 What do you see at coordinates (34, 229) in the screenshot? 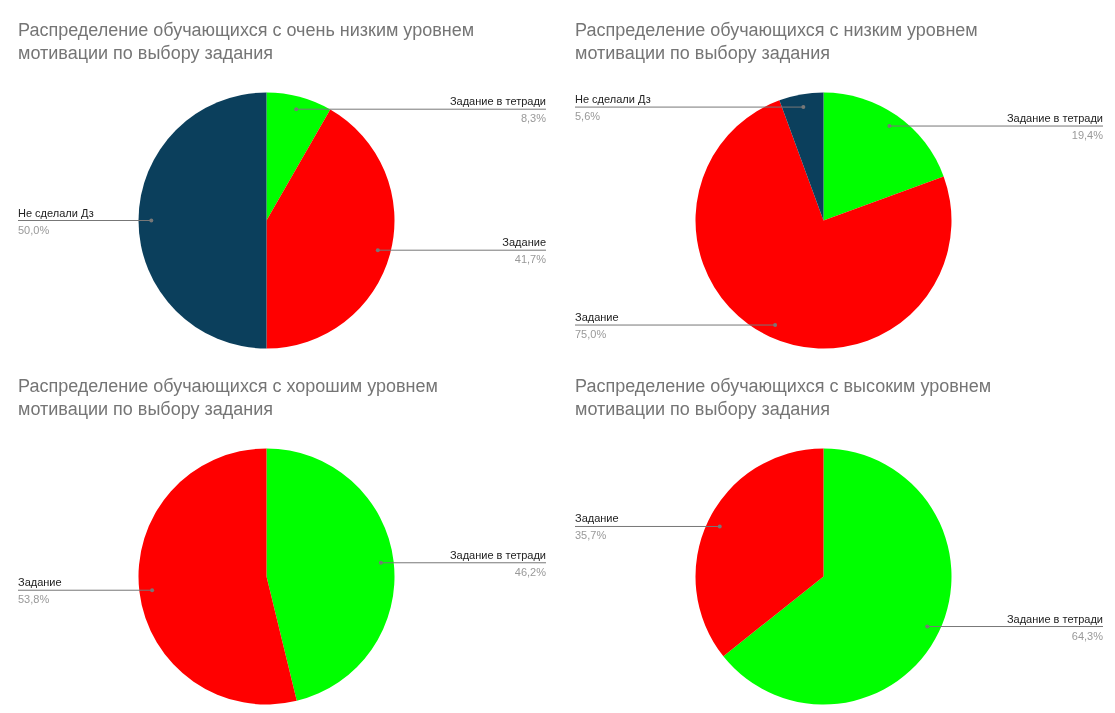
I see `data-label: 50,0%` at bounding box center [34, 229].